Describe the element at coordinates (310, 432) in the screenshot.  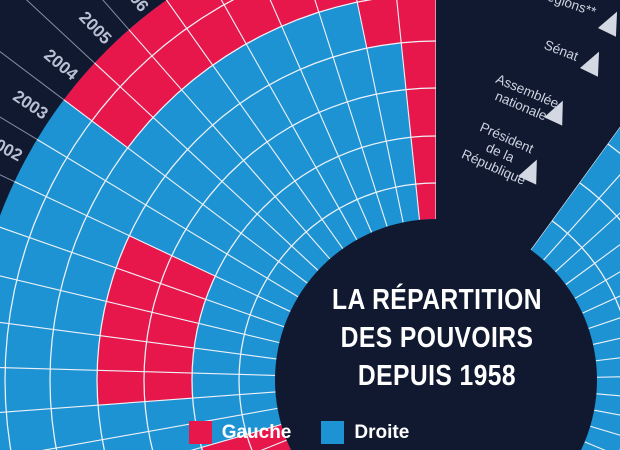
I see `legend: Gauche Droite` at that location.